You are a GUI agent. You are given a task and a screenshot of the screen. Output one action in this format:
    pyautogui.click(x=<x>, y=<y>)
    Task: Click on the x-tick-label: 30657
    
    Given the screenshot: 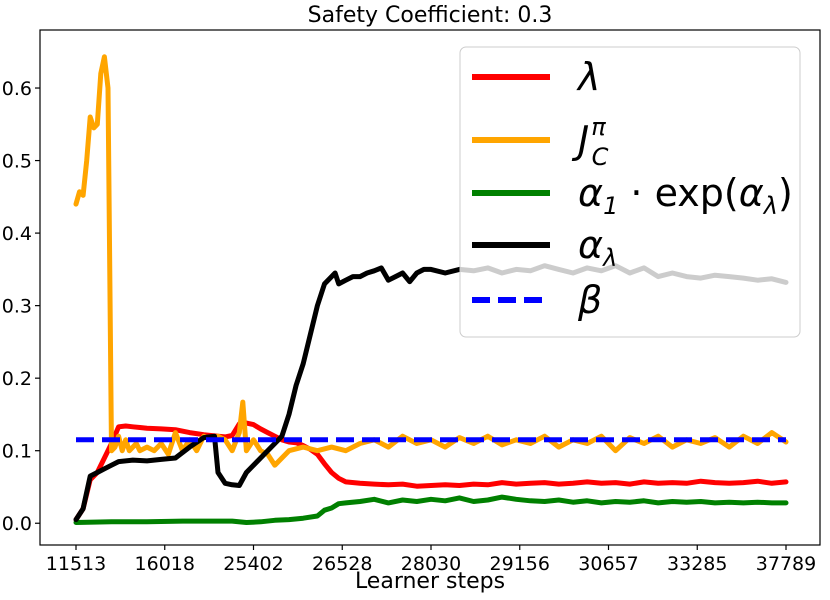 What is the action you would take?
    pyautogui.click(x=608, y=564)
    